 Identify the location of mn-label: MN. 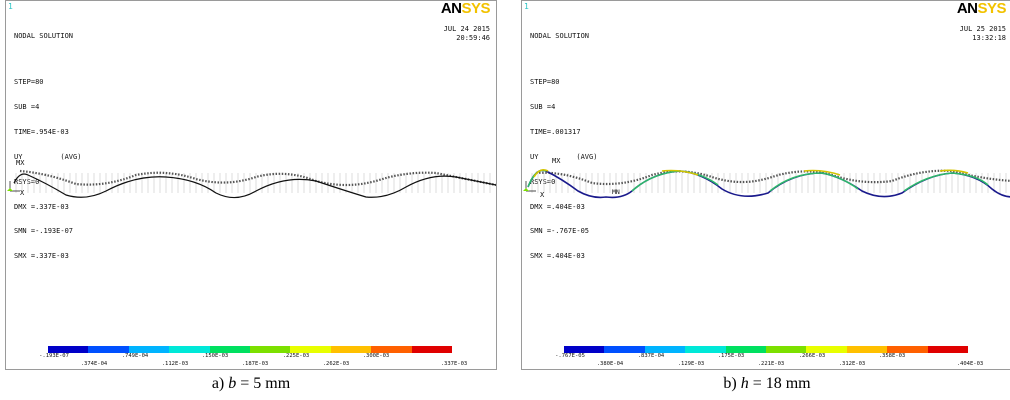
(616, 192).